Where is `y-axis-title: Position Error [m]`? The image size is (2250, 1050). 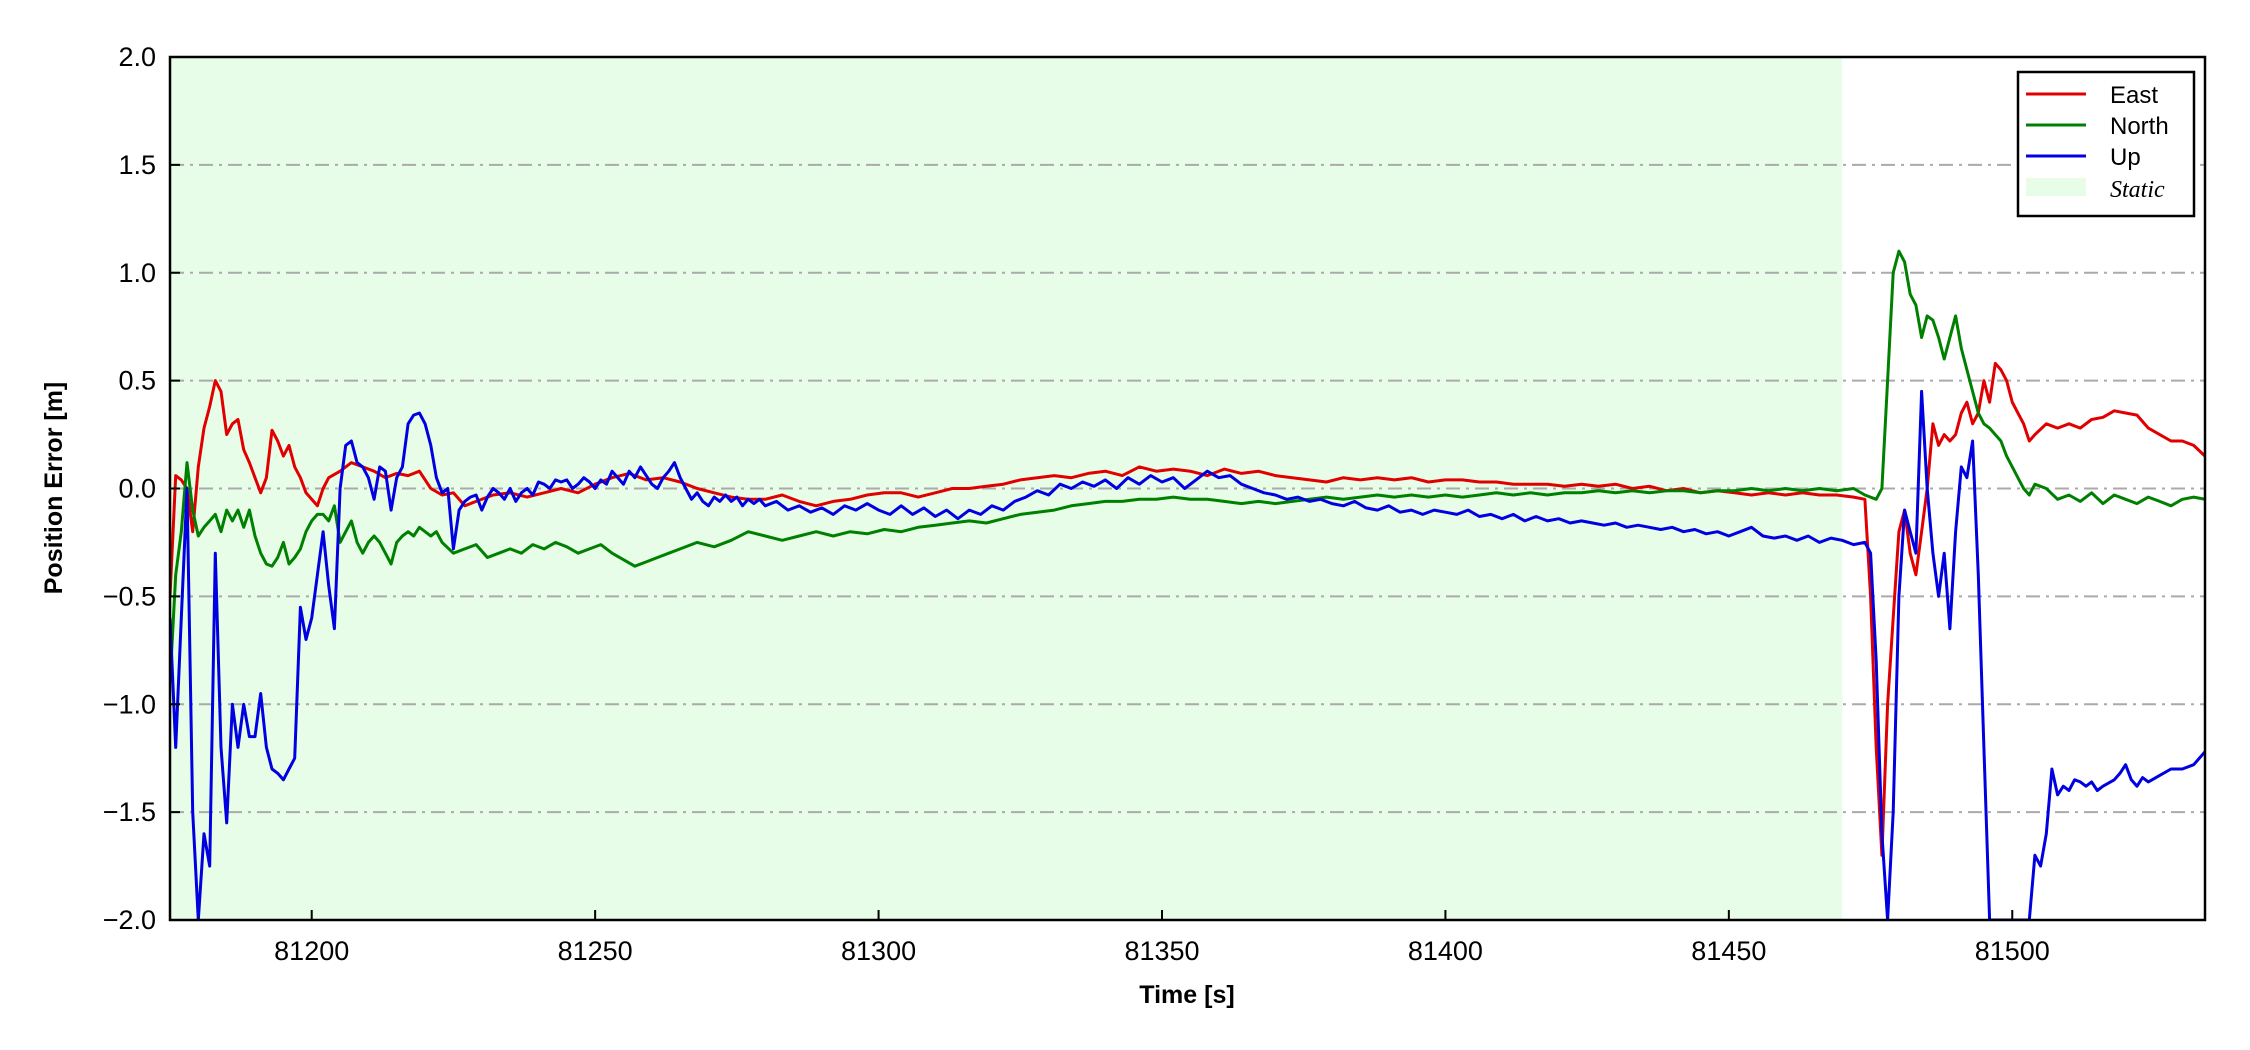 y-axis-title: Position Error [m] is located at coordinates (54, 488).